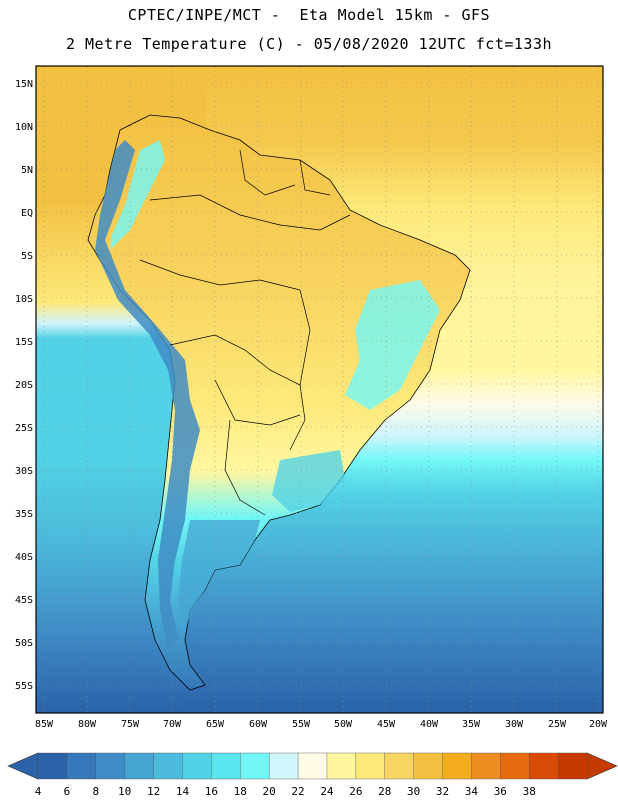 The height and width of the screenshot is (800, 618). Describe the element at coordinates (24, 471) in the screenshot. I see `lat-label: 30S` at that location.